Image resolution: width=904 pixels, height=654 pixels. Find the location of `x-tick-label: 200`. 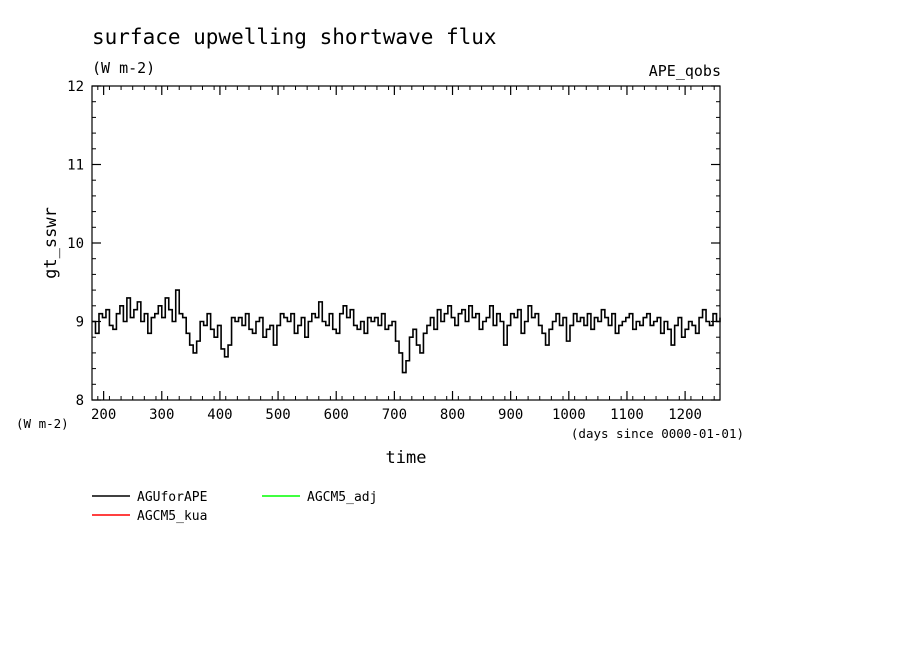

x-tick-label: 200 is located at coordinates (103, 415).